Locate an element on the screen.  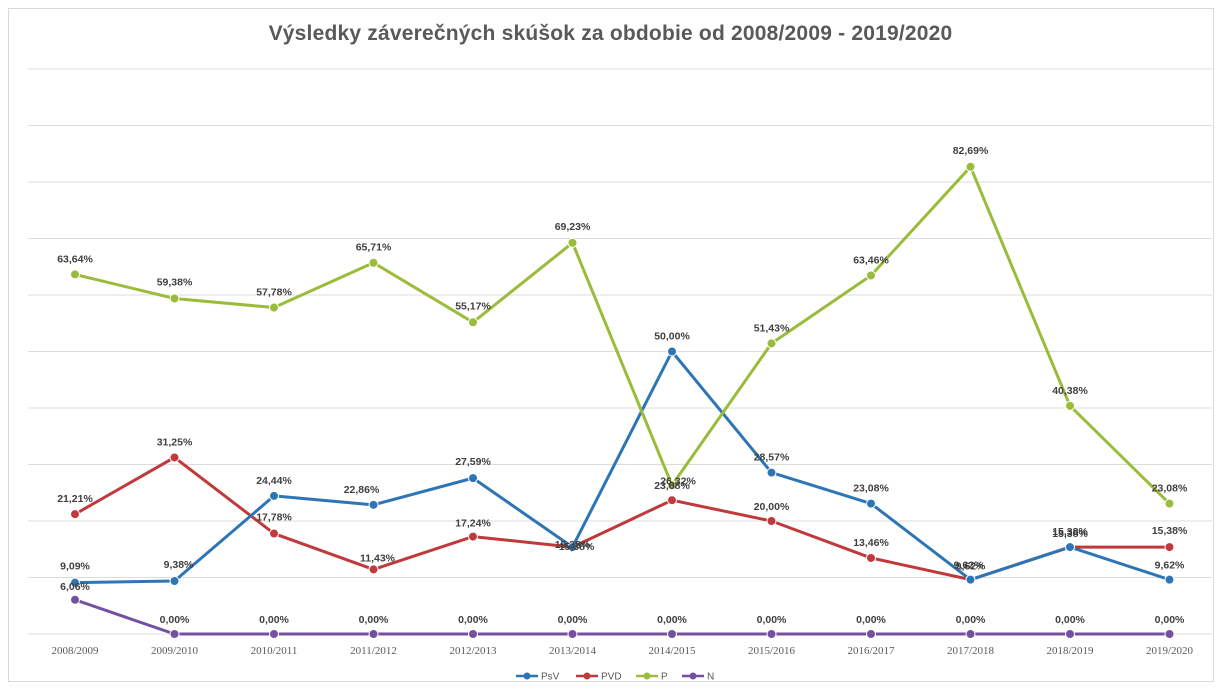
x-tick-label: 2009/2010 is located at coordinates (175, 651).